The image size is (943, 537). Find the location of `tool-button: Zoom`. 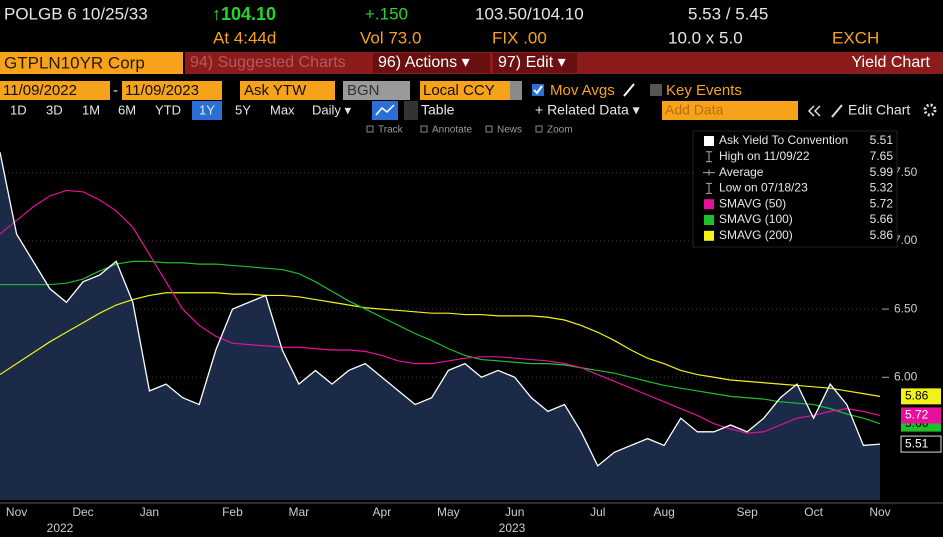

tool-button: Zoom is located at coordinates (560, 130).